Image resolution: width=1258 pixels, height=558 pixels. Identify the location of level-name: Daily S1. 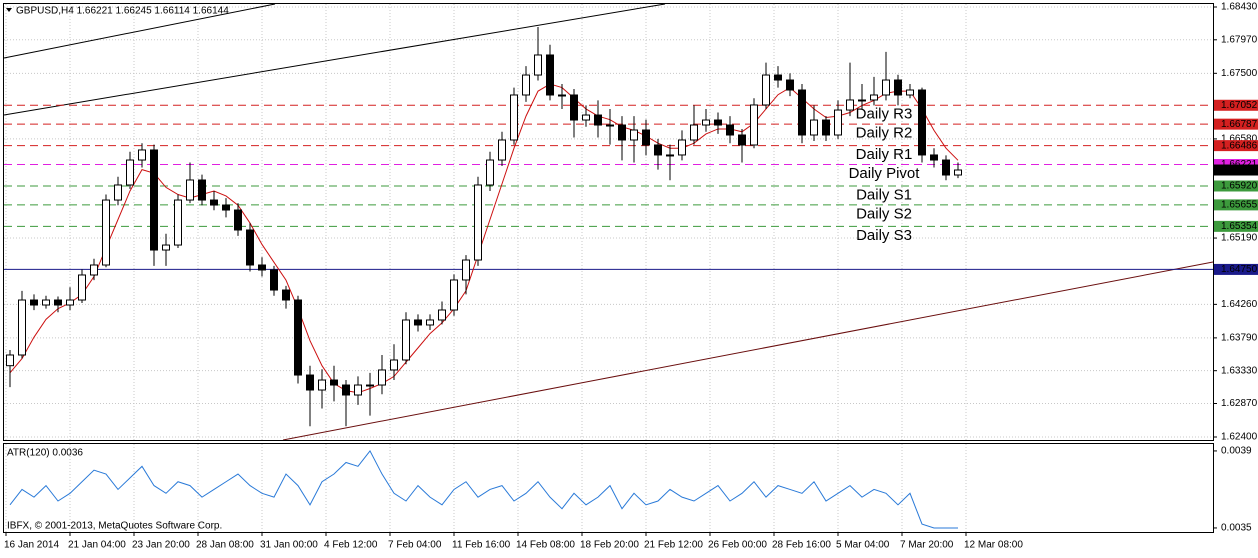
(884, 194).